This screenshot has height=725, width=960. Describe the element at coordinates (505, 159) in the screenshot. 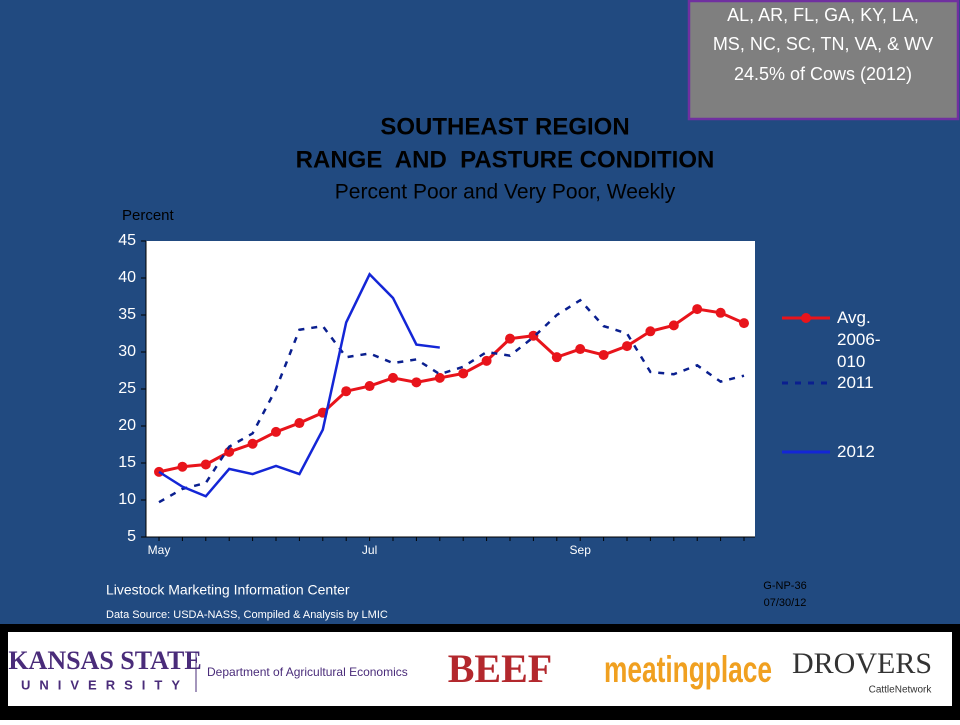

I see `chart-title: RANGE AND PASTURE CONDITION` at that location.